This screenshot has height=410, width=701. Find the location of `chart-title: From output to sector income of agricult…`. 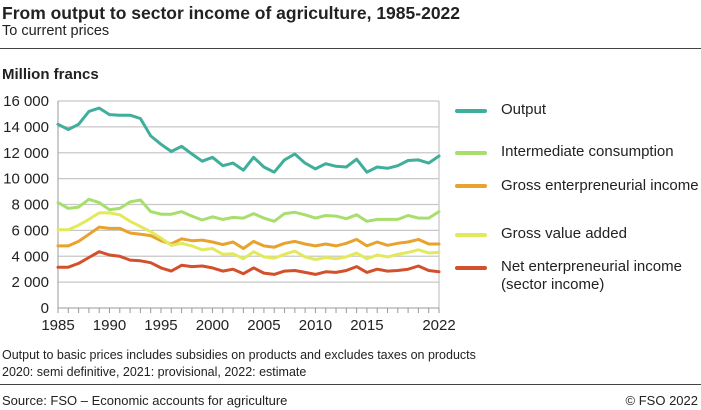

chart-title: From output to sector income of agricult… is located at coordinates (231, 13).